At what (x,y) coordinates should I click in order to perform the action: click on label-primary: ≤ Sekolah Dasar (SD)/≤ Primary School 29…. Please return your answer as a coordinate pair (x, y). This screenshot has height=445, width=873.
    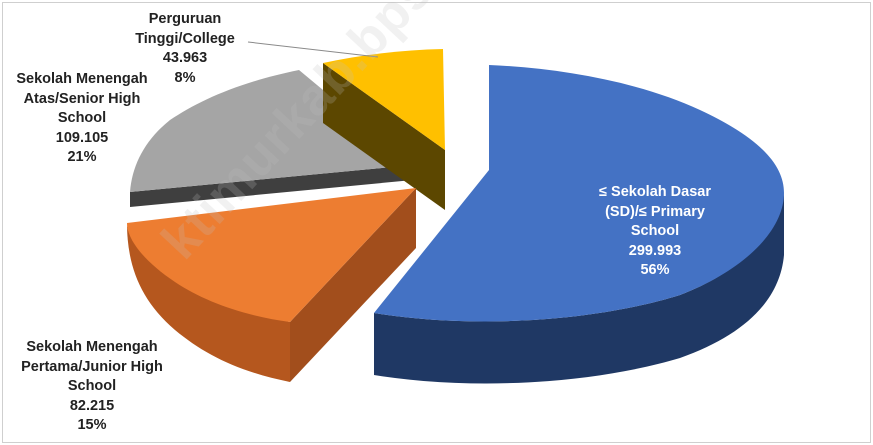
    Looking at the image, I should click on (655, 232).